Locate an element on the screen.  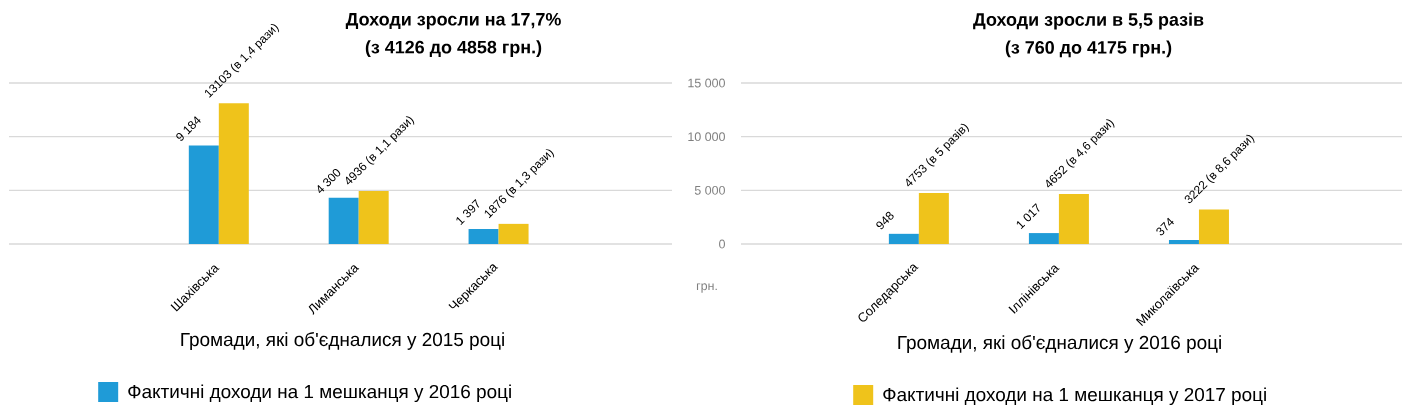
data-label: 948 is located at coordinates (885, 220).